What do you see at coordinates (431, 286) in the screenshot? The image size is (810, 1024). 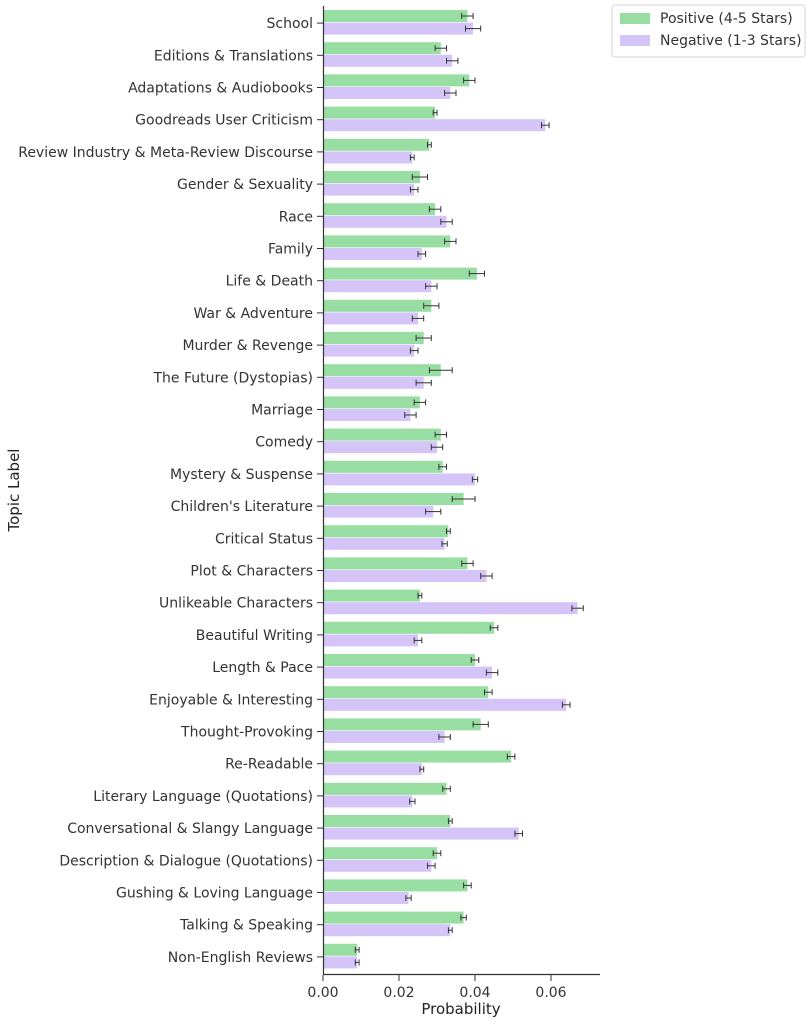 I see `error-bar-negative-life-death` at bounding box center [431, 286].